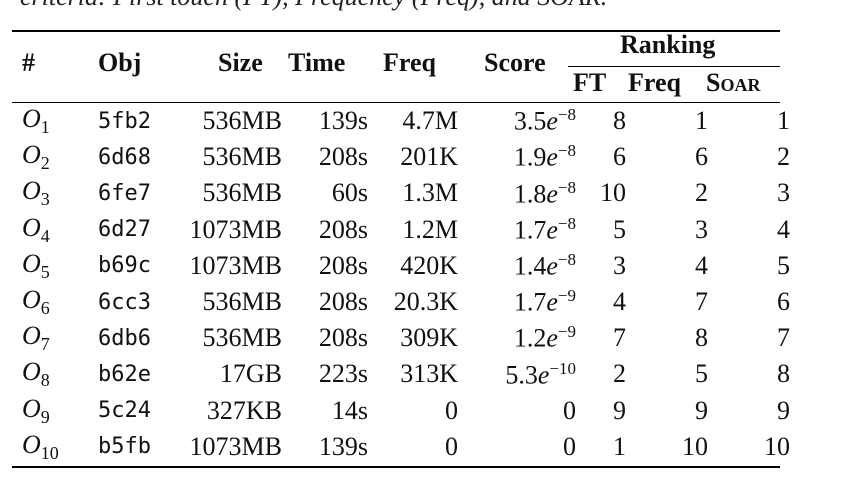  Describe the element at coordinates (36, 410) in the screenshot. I see `row-id: O9` at that location.